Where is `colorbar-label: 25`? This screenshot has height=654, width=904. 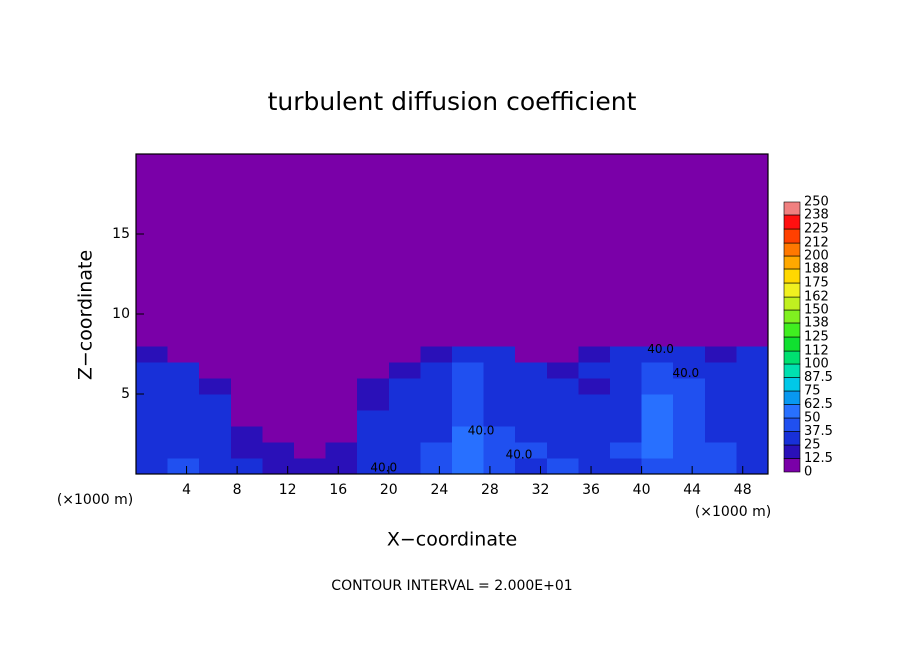
colorbar-label: 25 is located at coordinates (812, 445).